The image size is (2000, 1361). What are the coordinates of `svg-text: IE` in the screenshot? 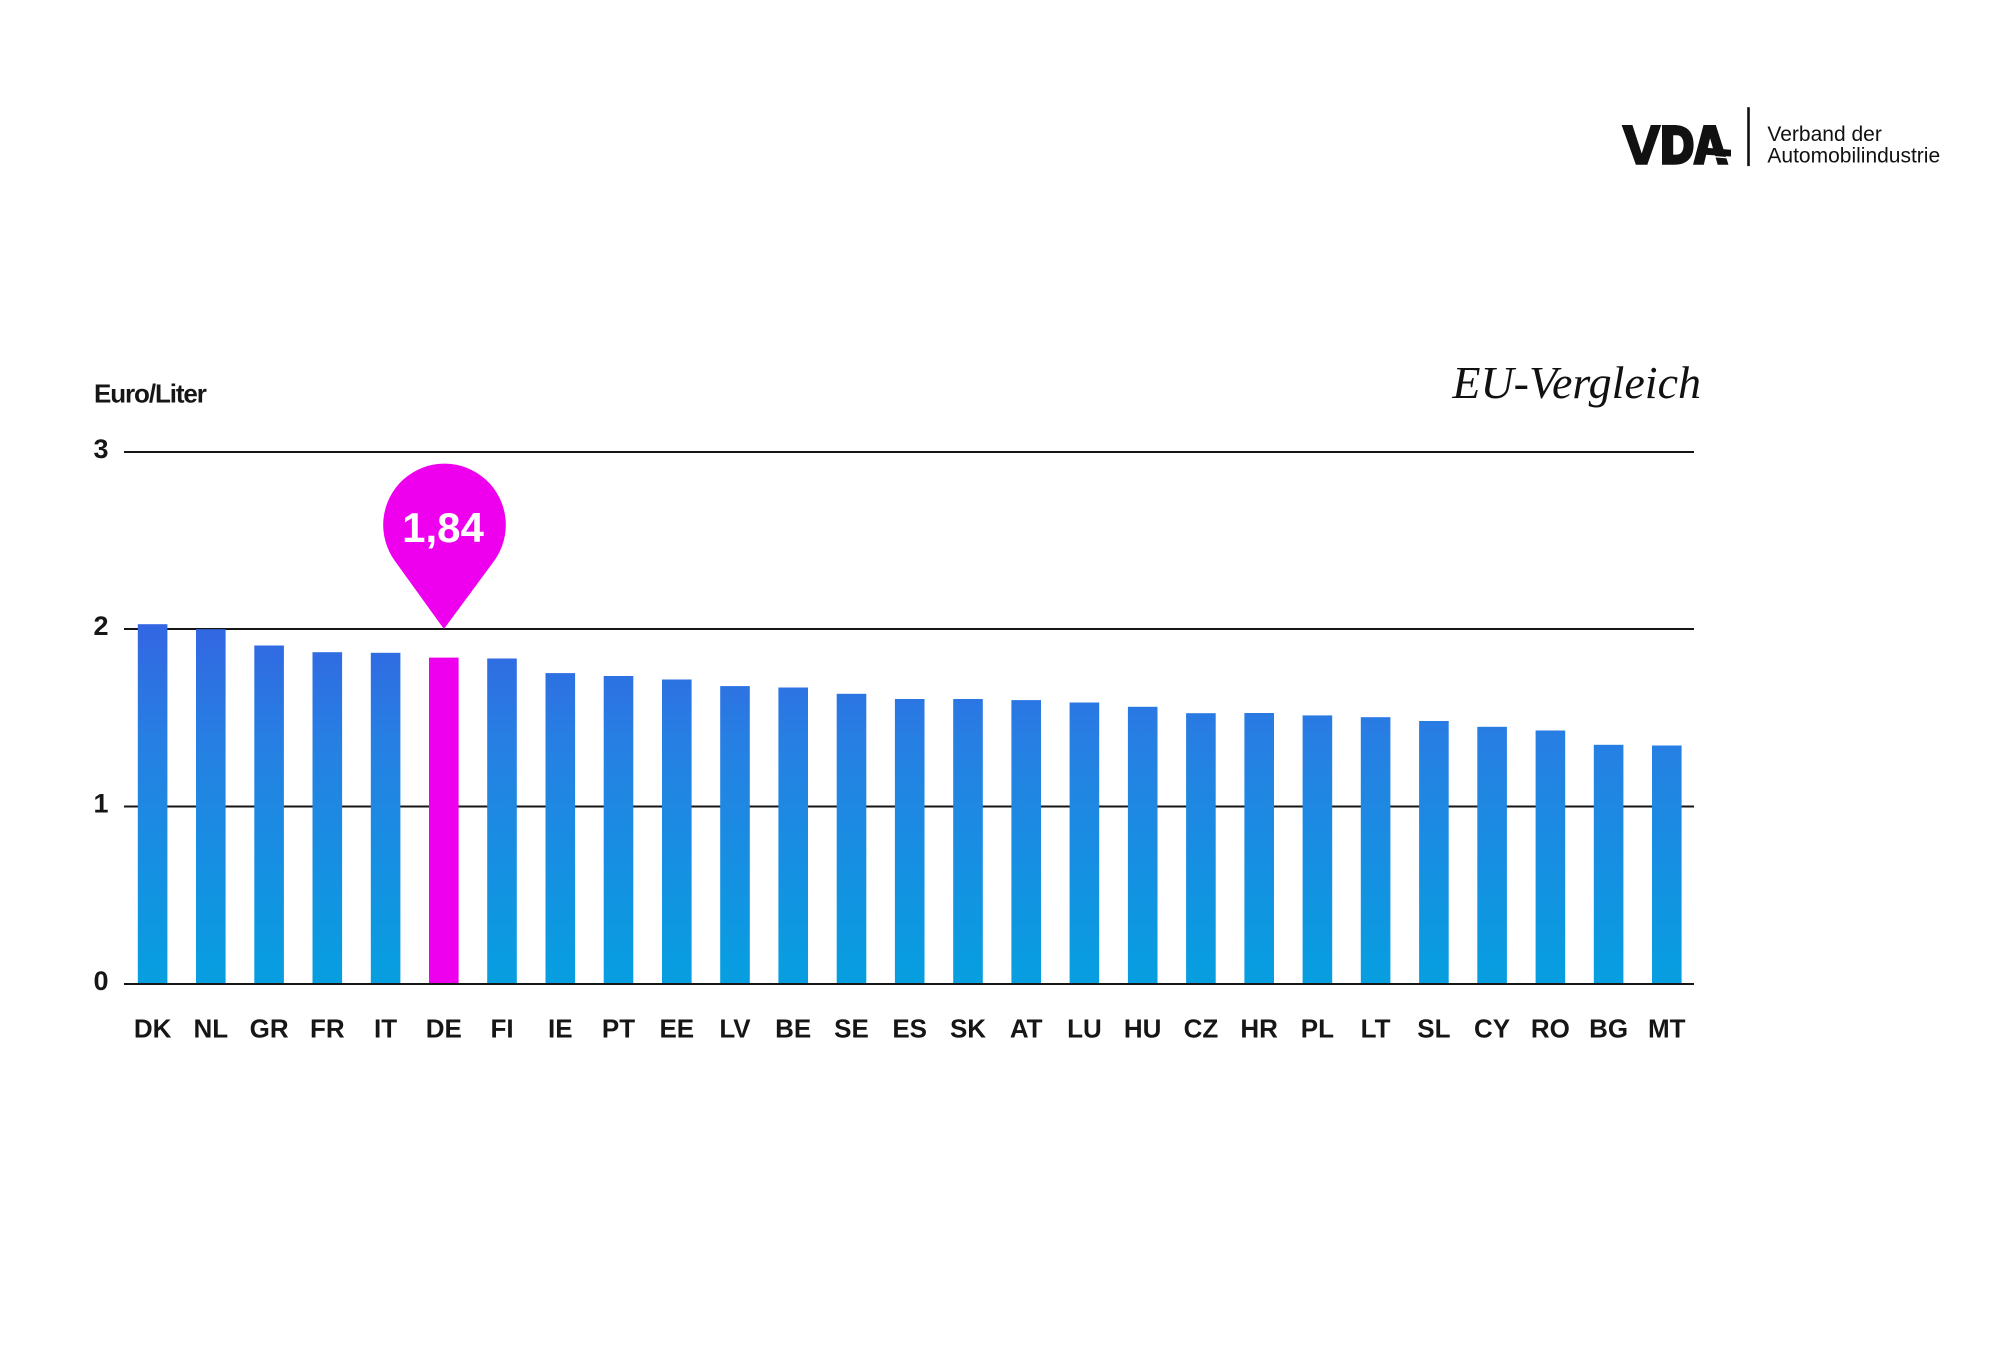 It's located at (560, 1029).